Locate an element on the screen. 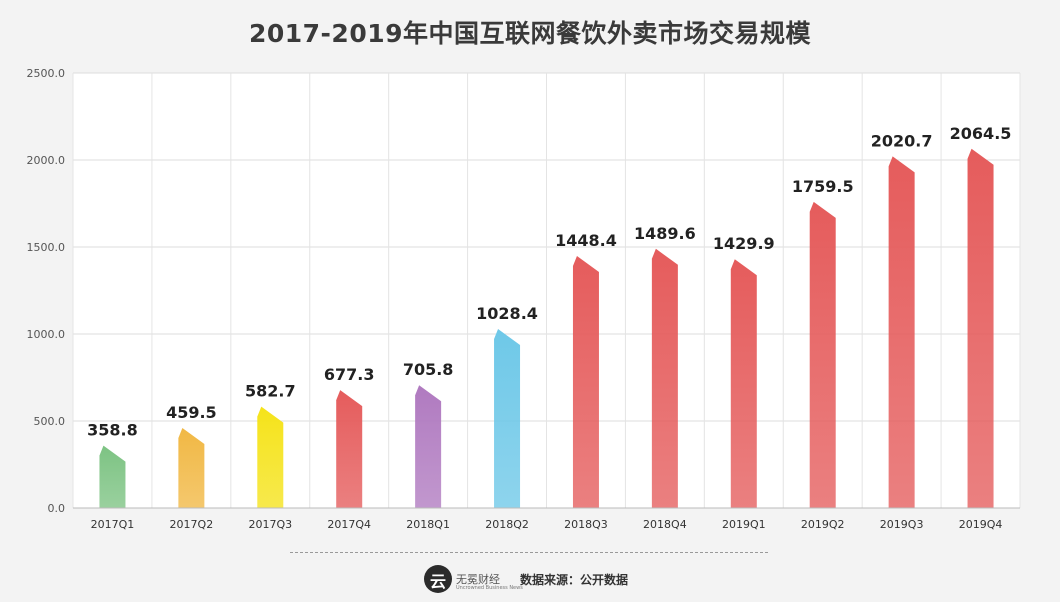 The image size is (1060, 602). data-label-2019Q2: 1759.5 is located at coordinates (823, 186).